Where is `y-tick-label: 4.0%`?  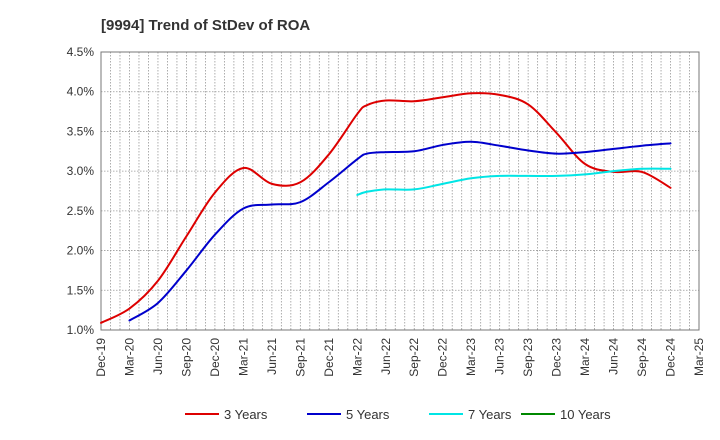
y-tick-label: 4.0% is located at coordinates (81, 92).